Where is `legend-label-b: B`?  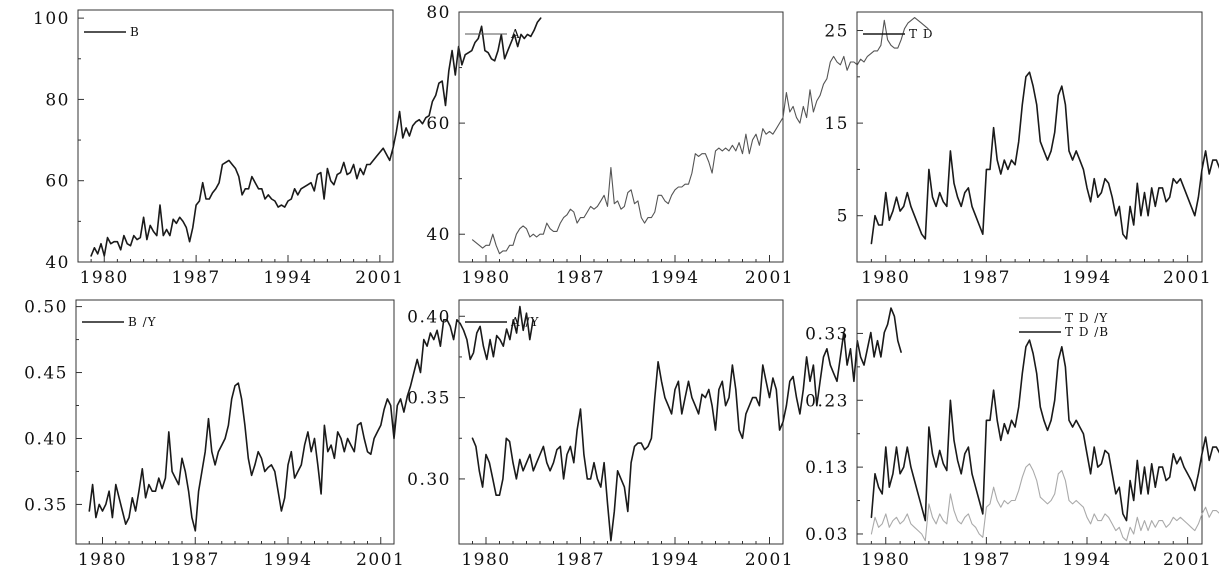 legend-label-b: B is located at coordinates (135, 32).